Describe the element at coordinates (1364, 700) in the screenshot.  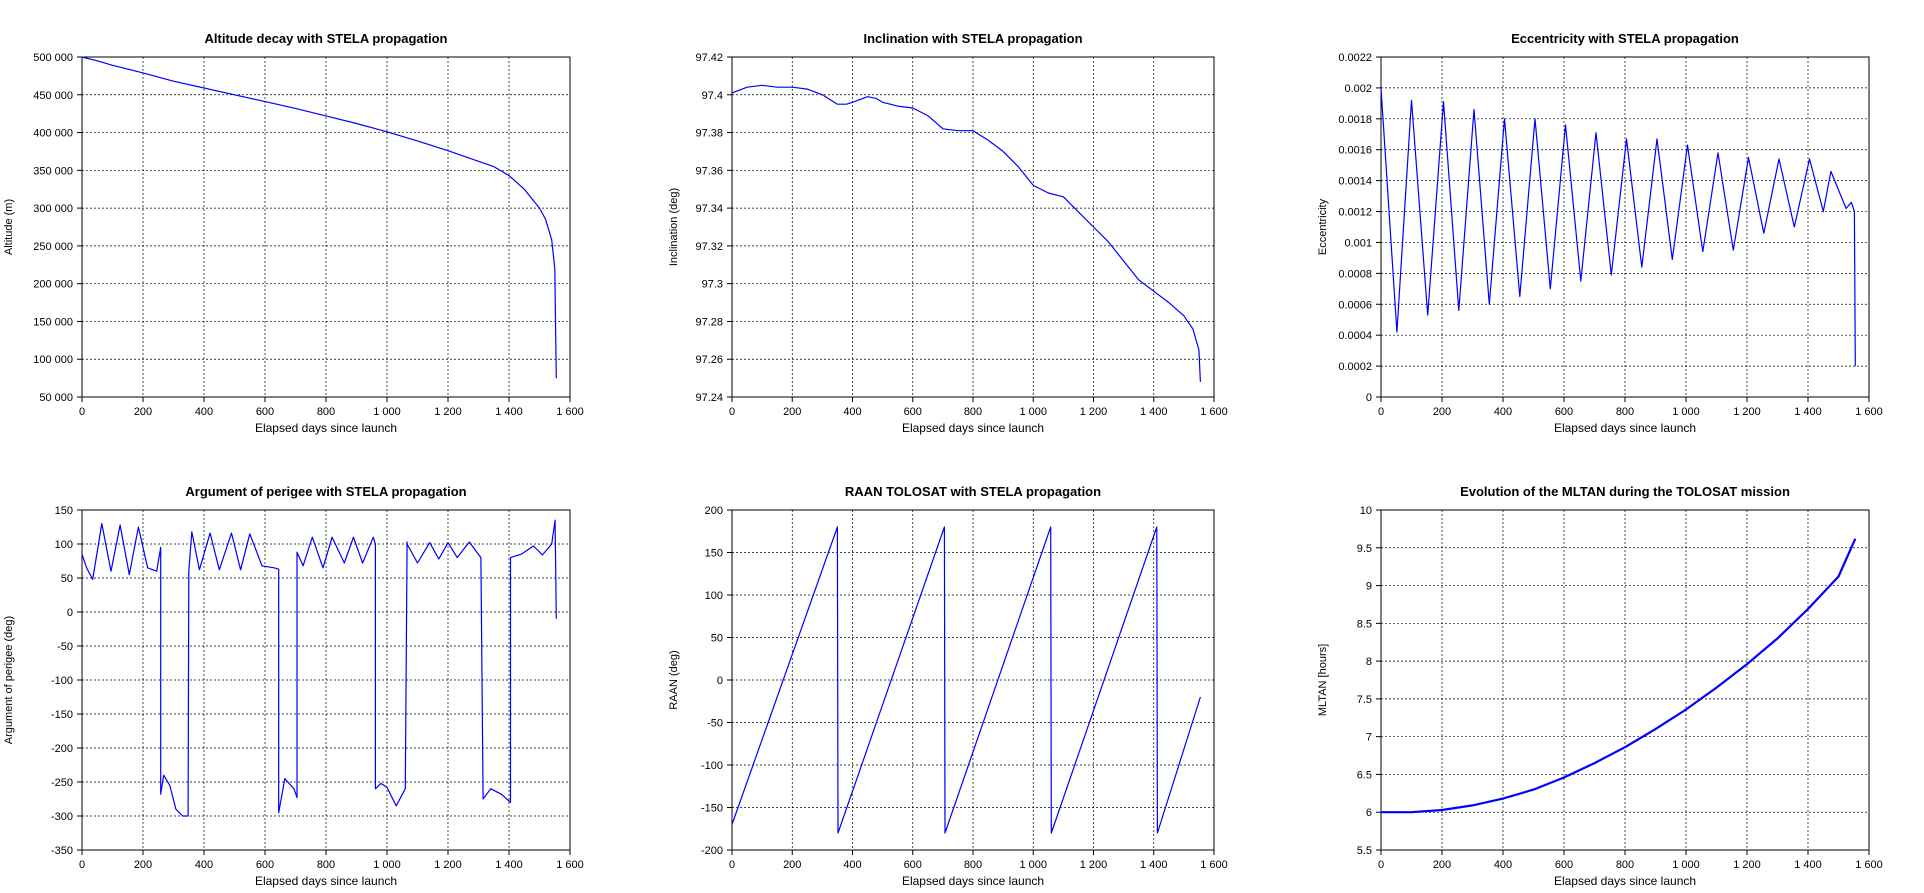
I see `y-tick-label: 7.5` at that location.